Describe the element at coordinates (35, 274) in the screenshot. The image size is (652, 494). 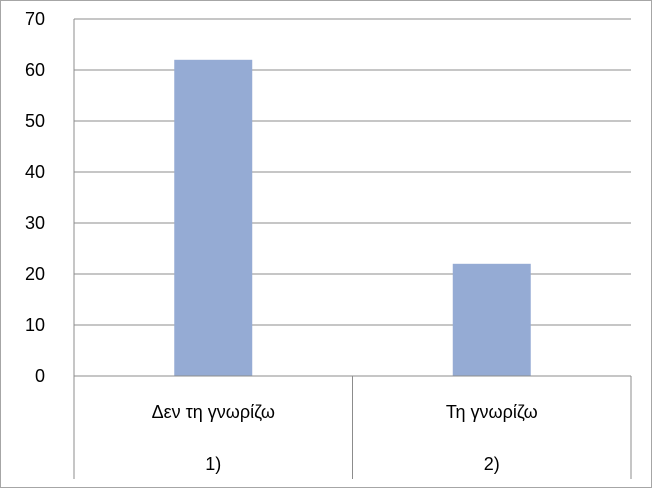
I see `y-tick-label: 20` at that location.